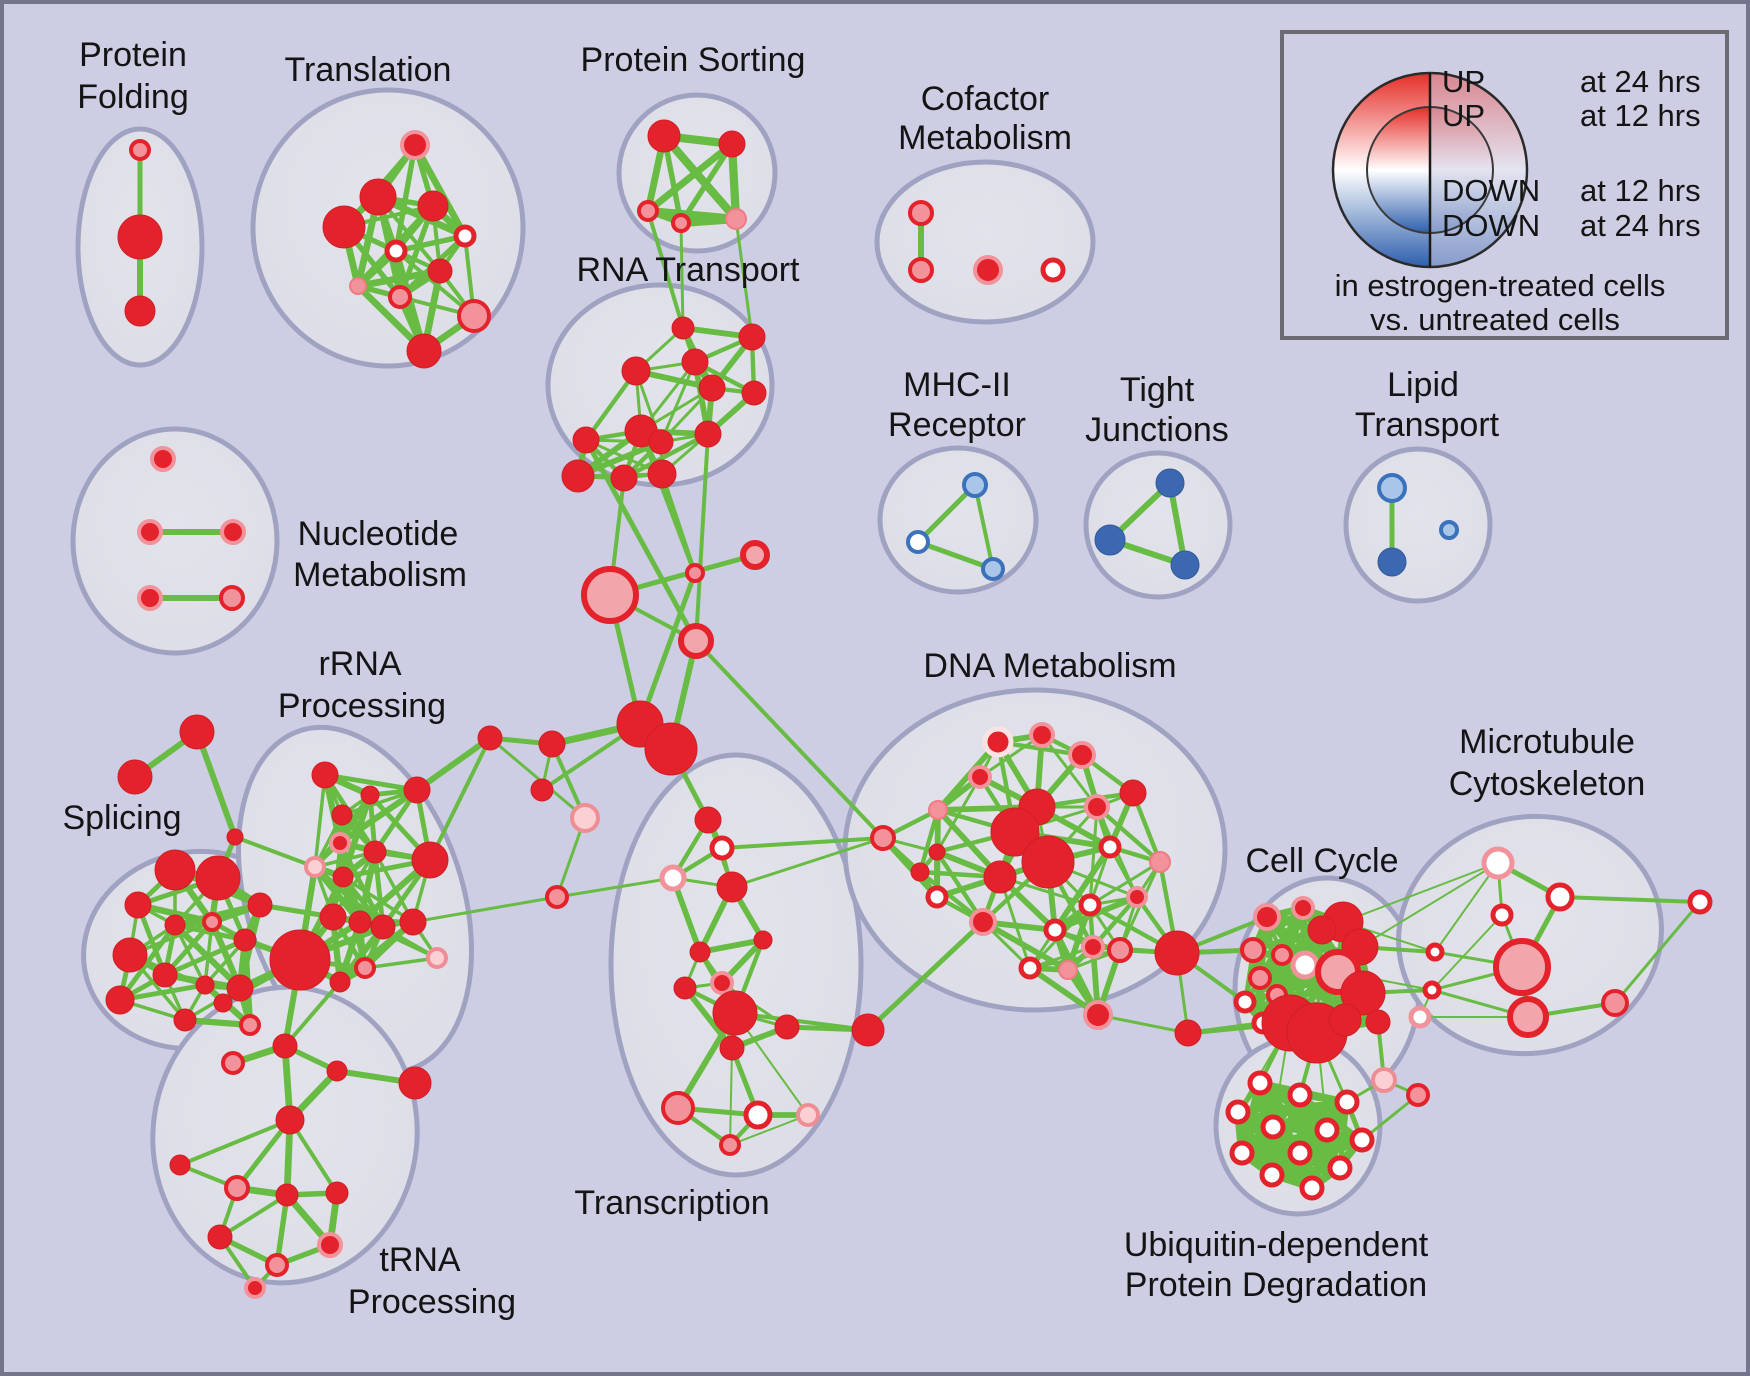  I want to click on cluster-rna-transport-label-line1: RNA Transport, so click(689, 270).